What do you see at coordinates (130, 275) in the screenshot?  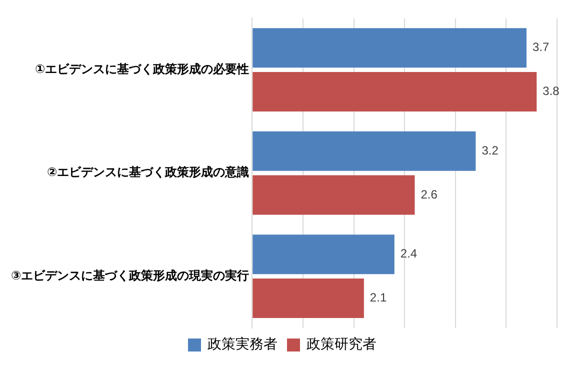 I see `y-tick-label: ③エビデンスに基づく政策形成の現実の実行` at bounding box center [130, 275].